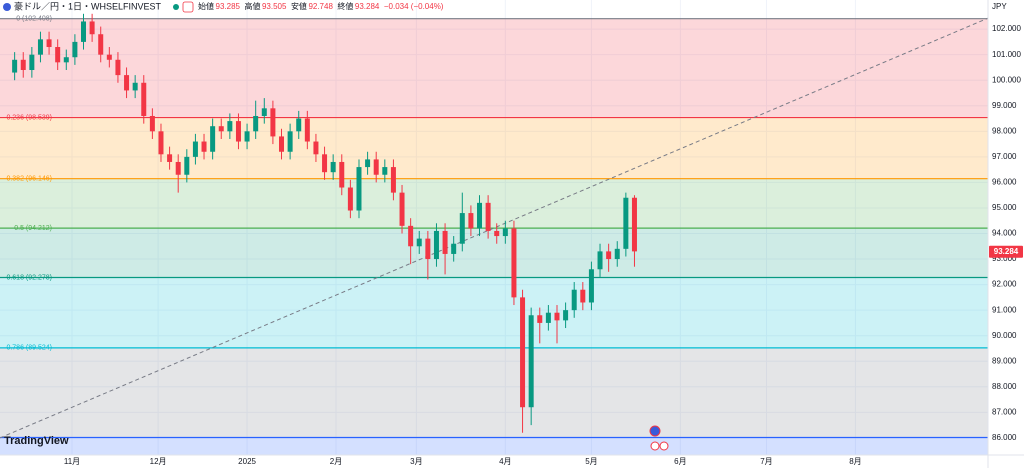  Describe the element at coordinates (414, 6) in the screenshot. I see `change-label: −0.034 (−0.04%)` at that location.